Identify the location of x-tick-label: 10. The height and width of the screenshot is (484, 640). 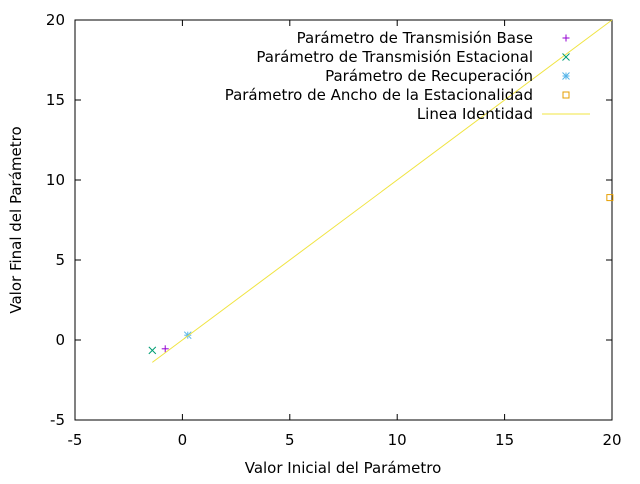
(397, 440).